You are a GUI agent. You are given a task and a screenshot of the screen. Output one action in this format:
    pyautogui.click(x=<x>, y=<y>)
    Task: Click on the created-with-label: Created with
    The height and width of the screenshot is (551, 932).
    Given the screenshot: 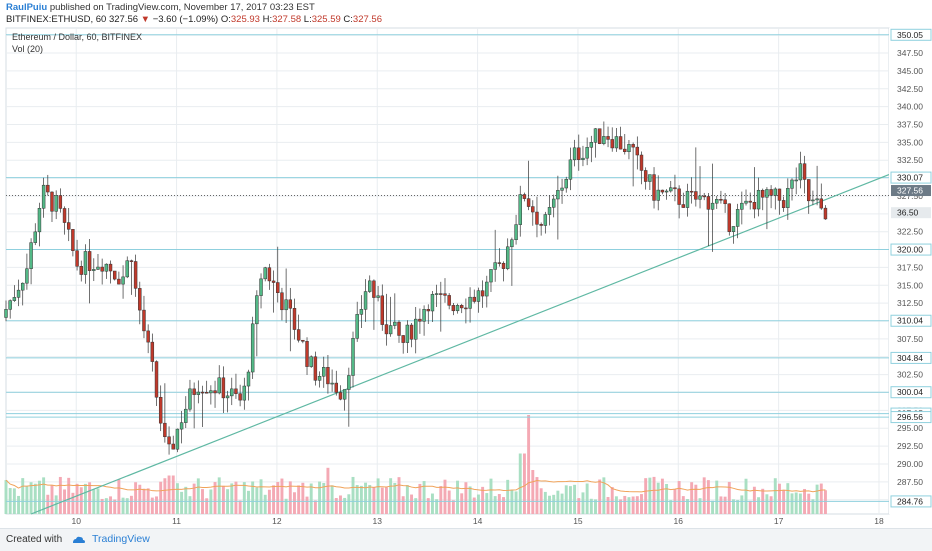 What is the action you would take?
    pyautogui.click(x=34, y=539)
    